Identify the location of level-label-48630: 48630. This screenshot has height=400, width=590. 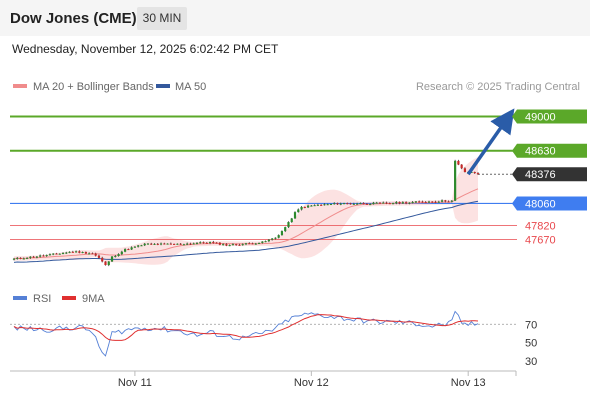
(540, 152).